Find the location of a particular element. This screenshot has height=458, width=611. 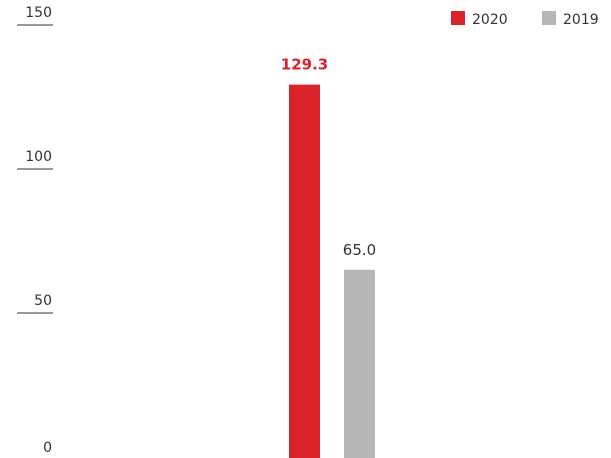

legend-label-2019: 2019 is located at coordinates (581, 20).